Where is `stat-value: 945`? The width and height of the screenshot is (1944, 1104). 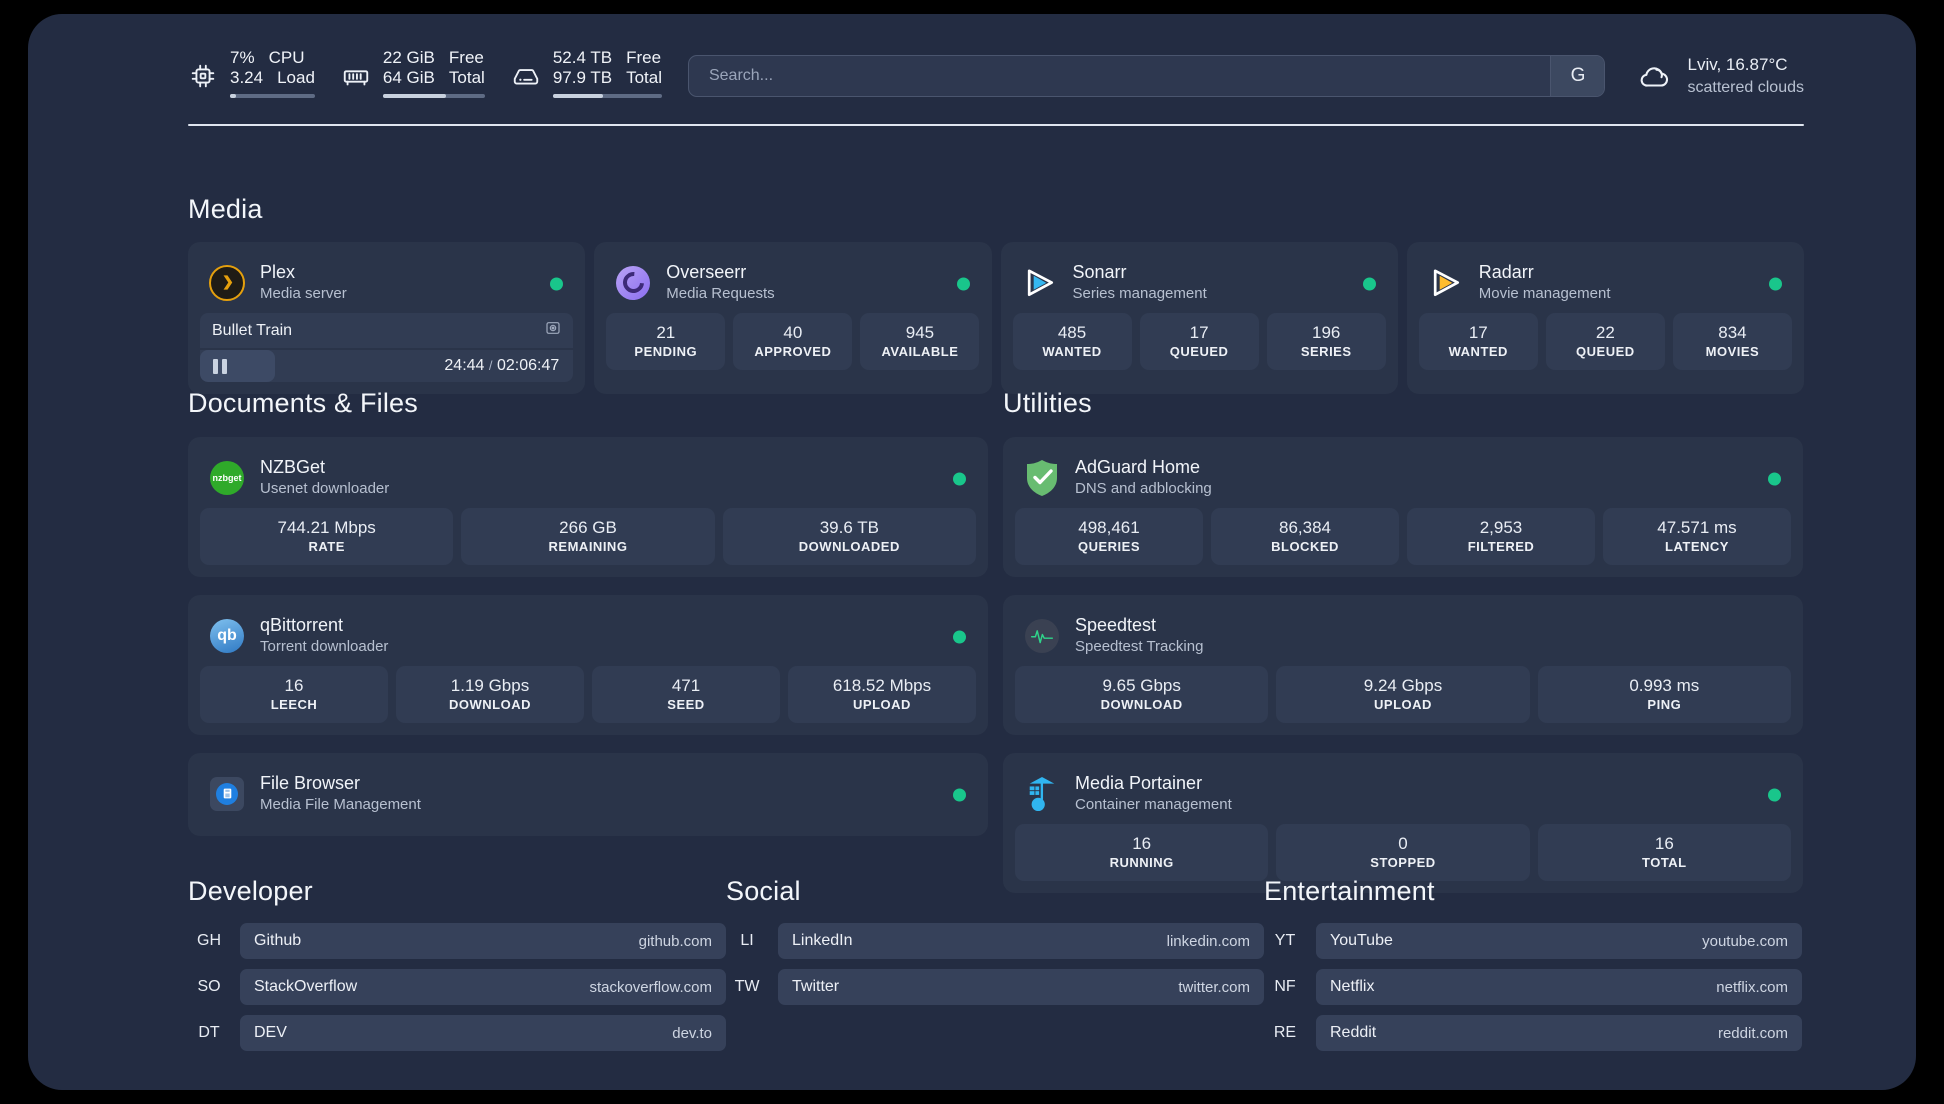 stat-value: 945 is located at coordinates (920, 332).